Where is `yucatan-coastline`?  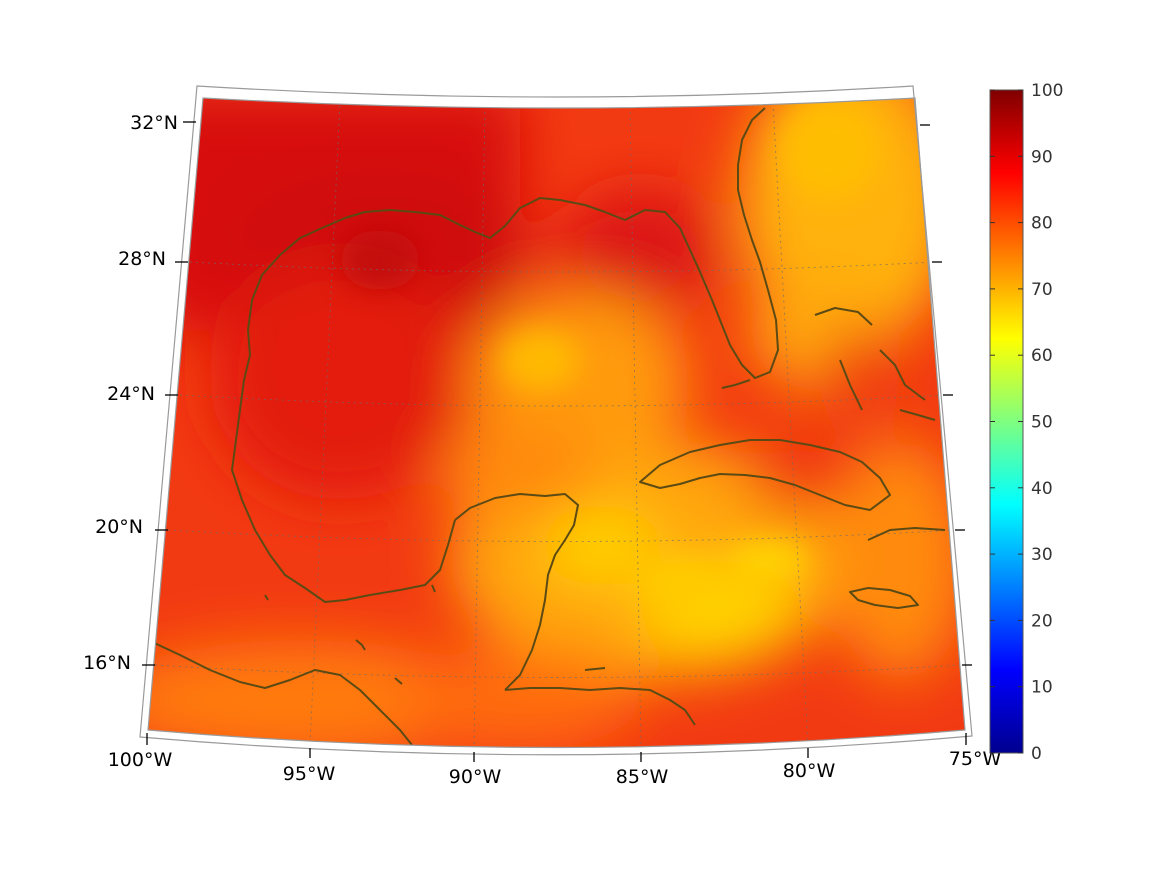
yucatan-coastline is located at coordinates (516, 592).